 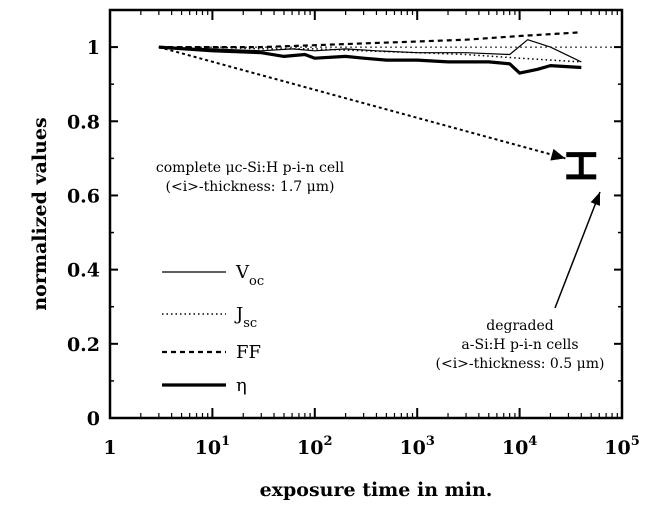 I want to click on series-group, so click(x=370, y=53).